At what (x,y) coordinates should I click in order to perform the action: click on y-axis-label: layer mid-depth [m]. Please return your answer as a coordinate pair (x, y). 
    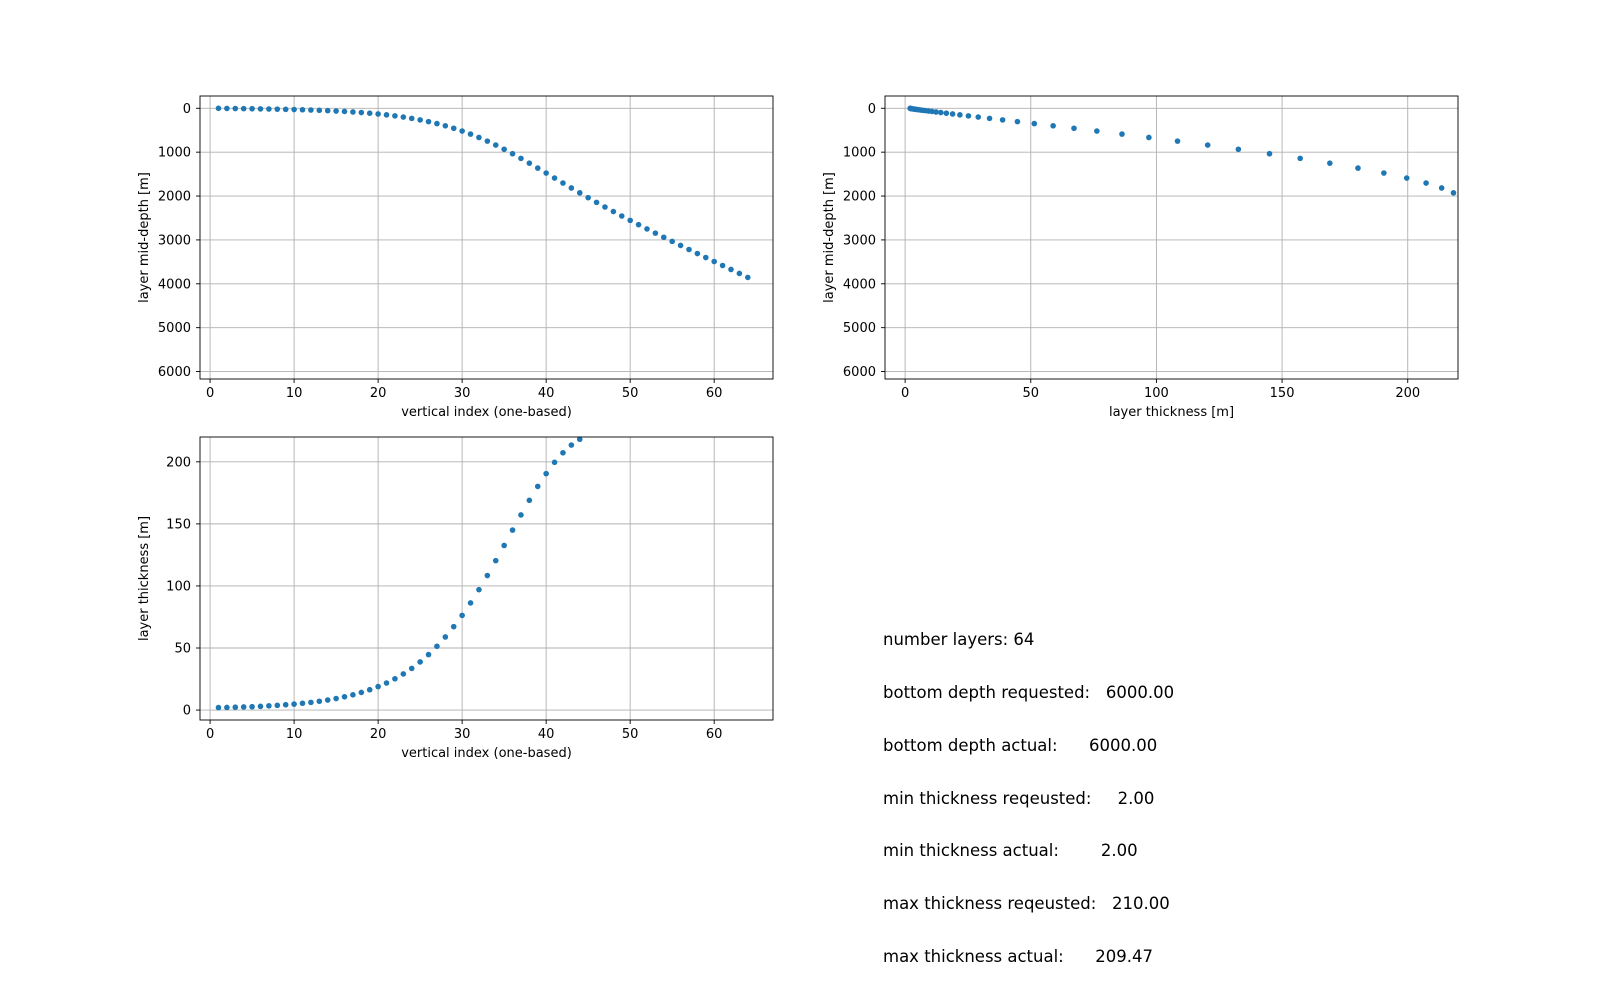
    Looking at the image, I should click on (829, 237).